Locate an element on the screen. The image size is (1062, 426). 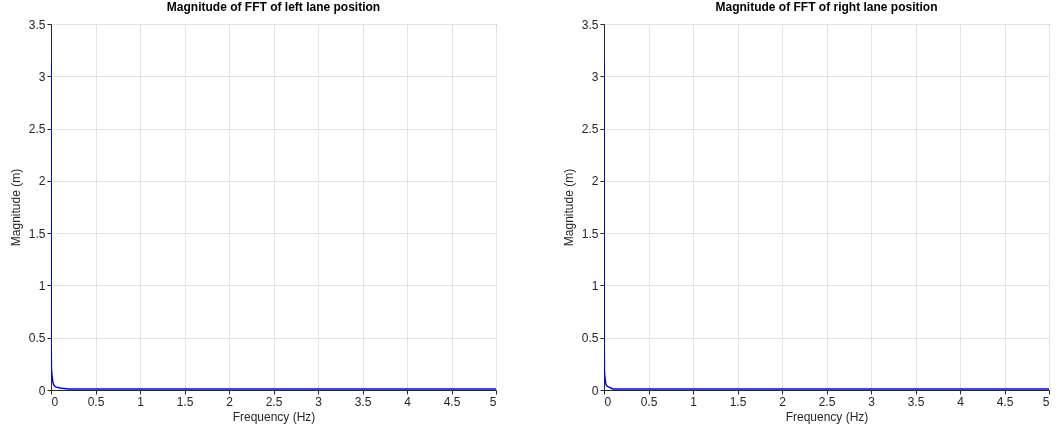
chart-title: Magnitude of FFT of left lane position is located at coordinates (273, 7).